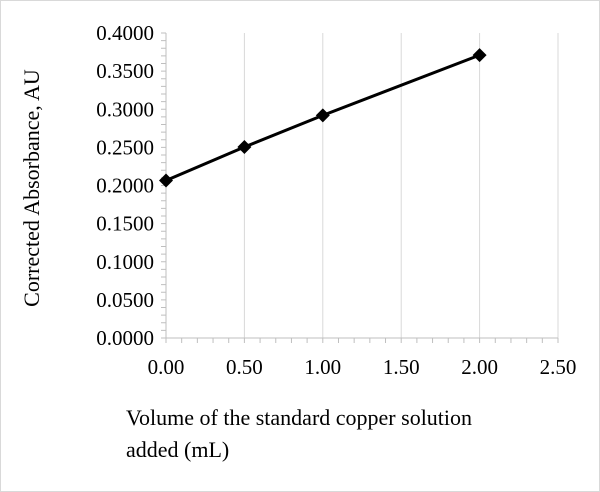 The image size is (600, 492). What do you see at coordinates (401, 367) in the screenshot?
I see `x-tick-label: 1.50` at bounding box center [401, 367].